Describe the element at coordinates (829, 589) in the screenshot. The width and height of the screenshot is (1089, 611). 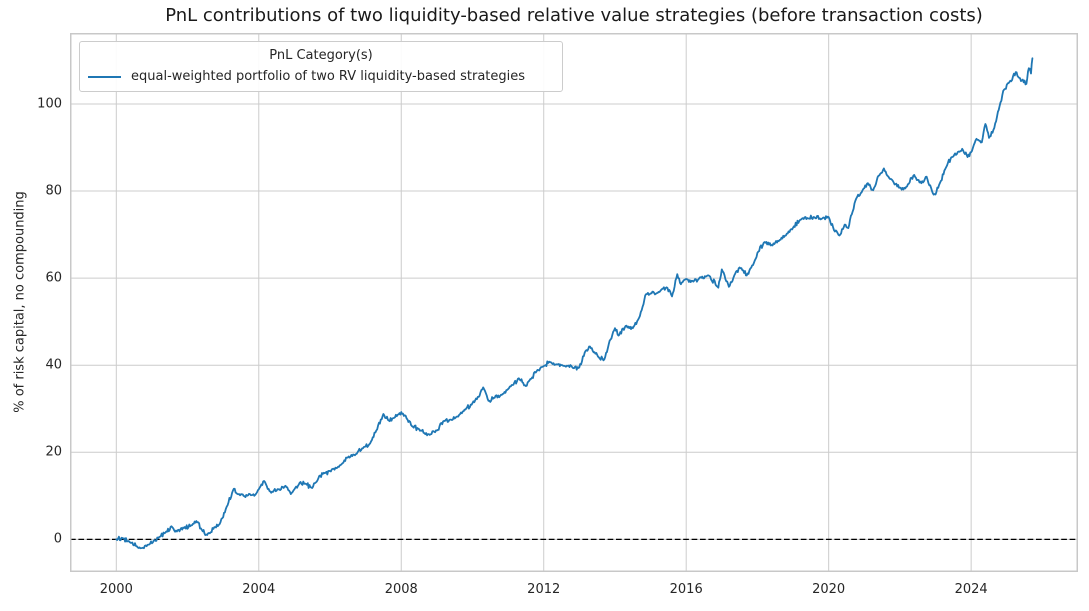
I see `x-tick-label: 2020` at that location.